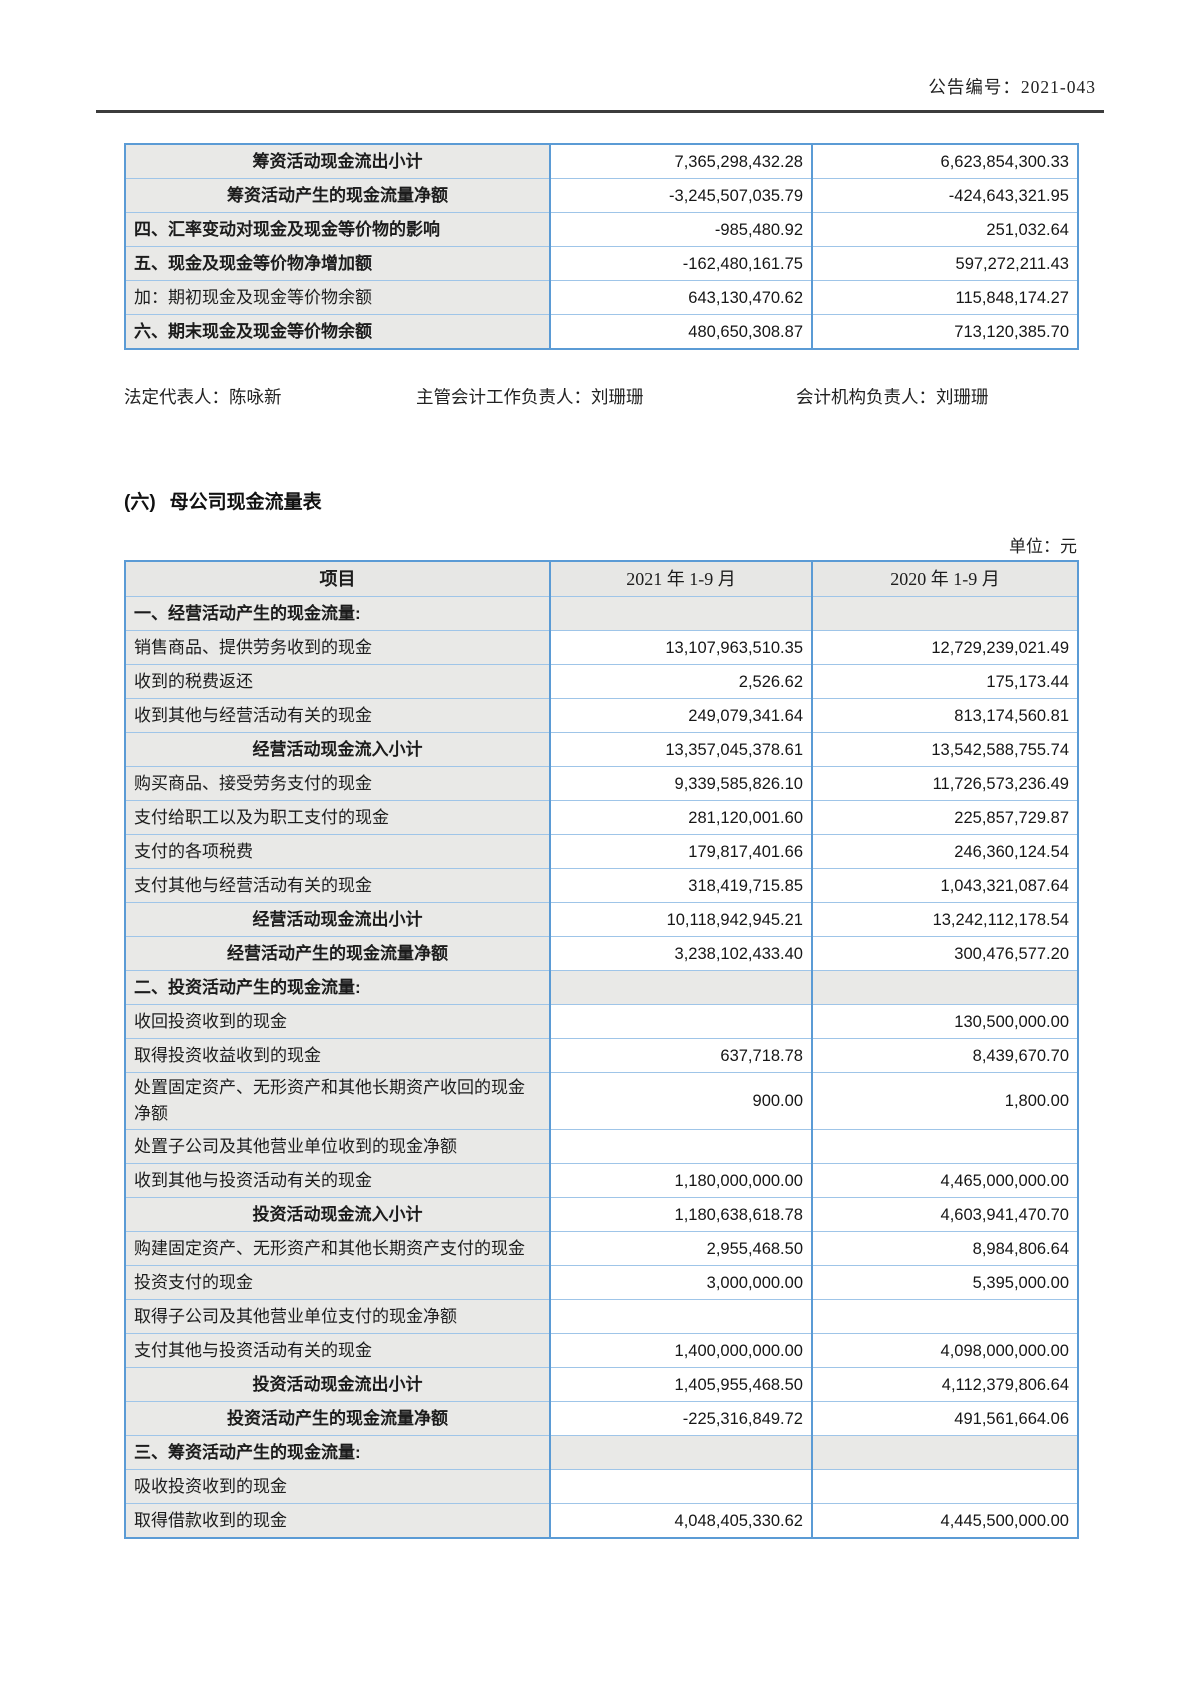 Image resolution: width=1200 pixels, height=1697 pixels. I want to click on value-2021: 3,000,000.00, so click(680, 1282).